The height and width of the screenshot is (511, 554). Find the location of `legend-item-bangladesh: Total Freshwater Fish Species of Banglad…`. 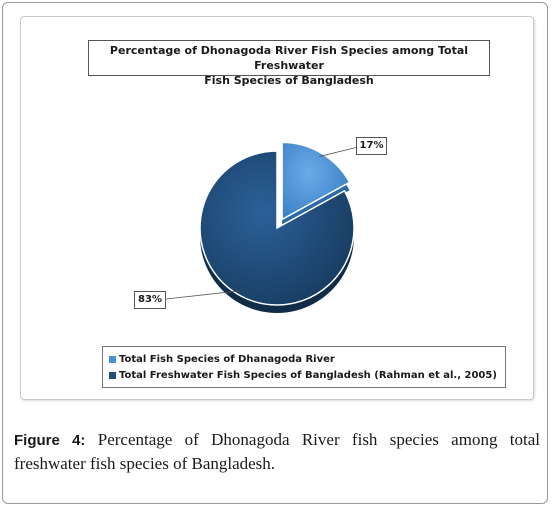

legend-item-bangladesh: Total Freshwater Fish Species of Banglad… is located at coordinates (307, 375).